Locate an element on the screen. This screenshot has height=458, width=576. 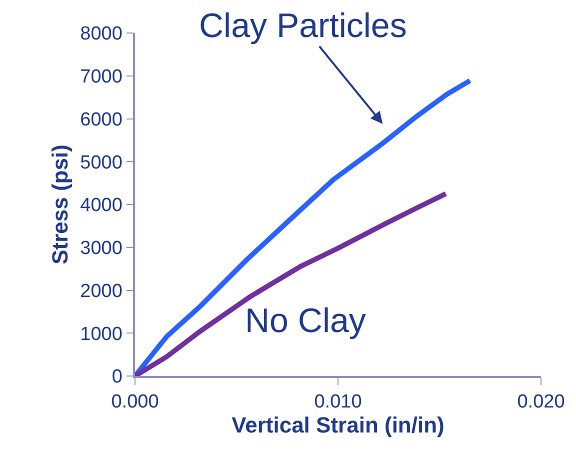
y-tick-label: 6000 is located at coordinates (101, 119).